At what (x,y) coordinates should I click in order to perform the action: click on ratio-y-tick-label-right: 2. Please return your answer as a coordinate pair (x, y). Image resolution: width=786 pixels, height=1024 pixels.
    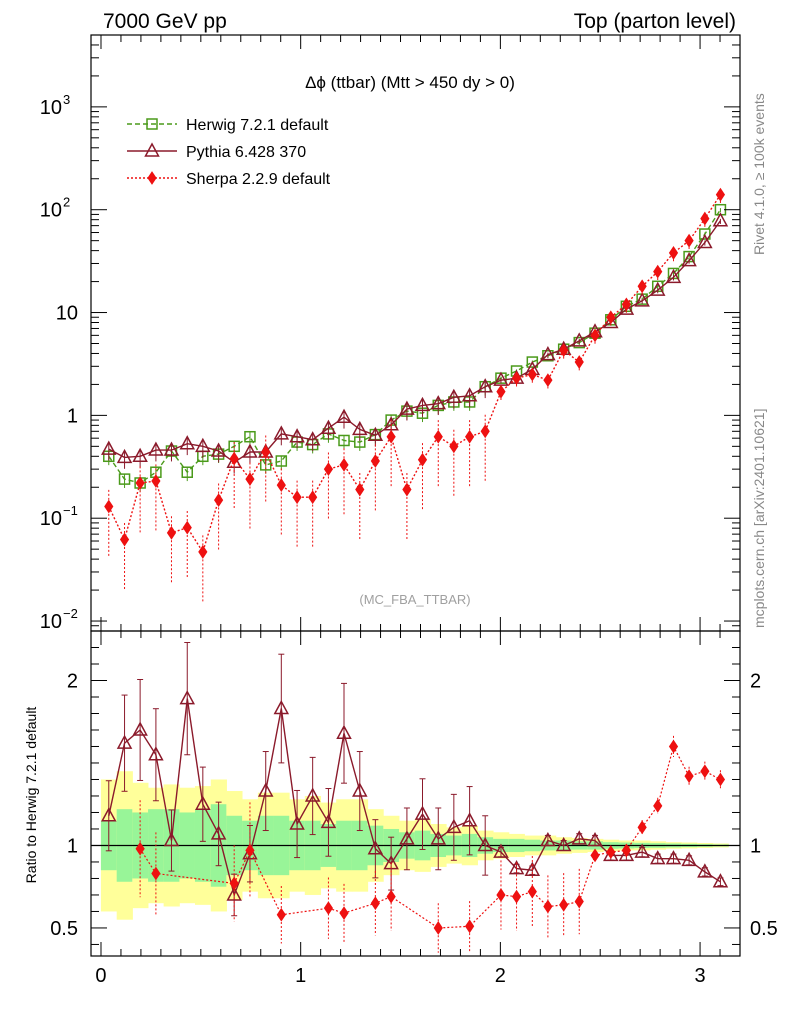
    Looking at the image, I should click on (755, 681).